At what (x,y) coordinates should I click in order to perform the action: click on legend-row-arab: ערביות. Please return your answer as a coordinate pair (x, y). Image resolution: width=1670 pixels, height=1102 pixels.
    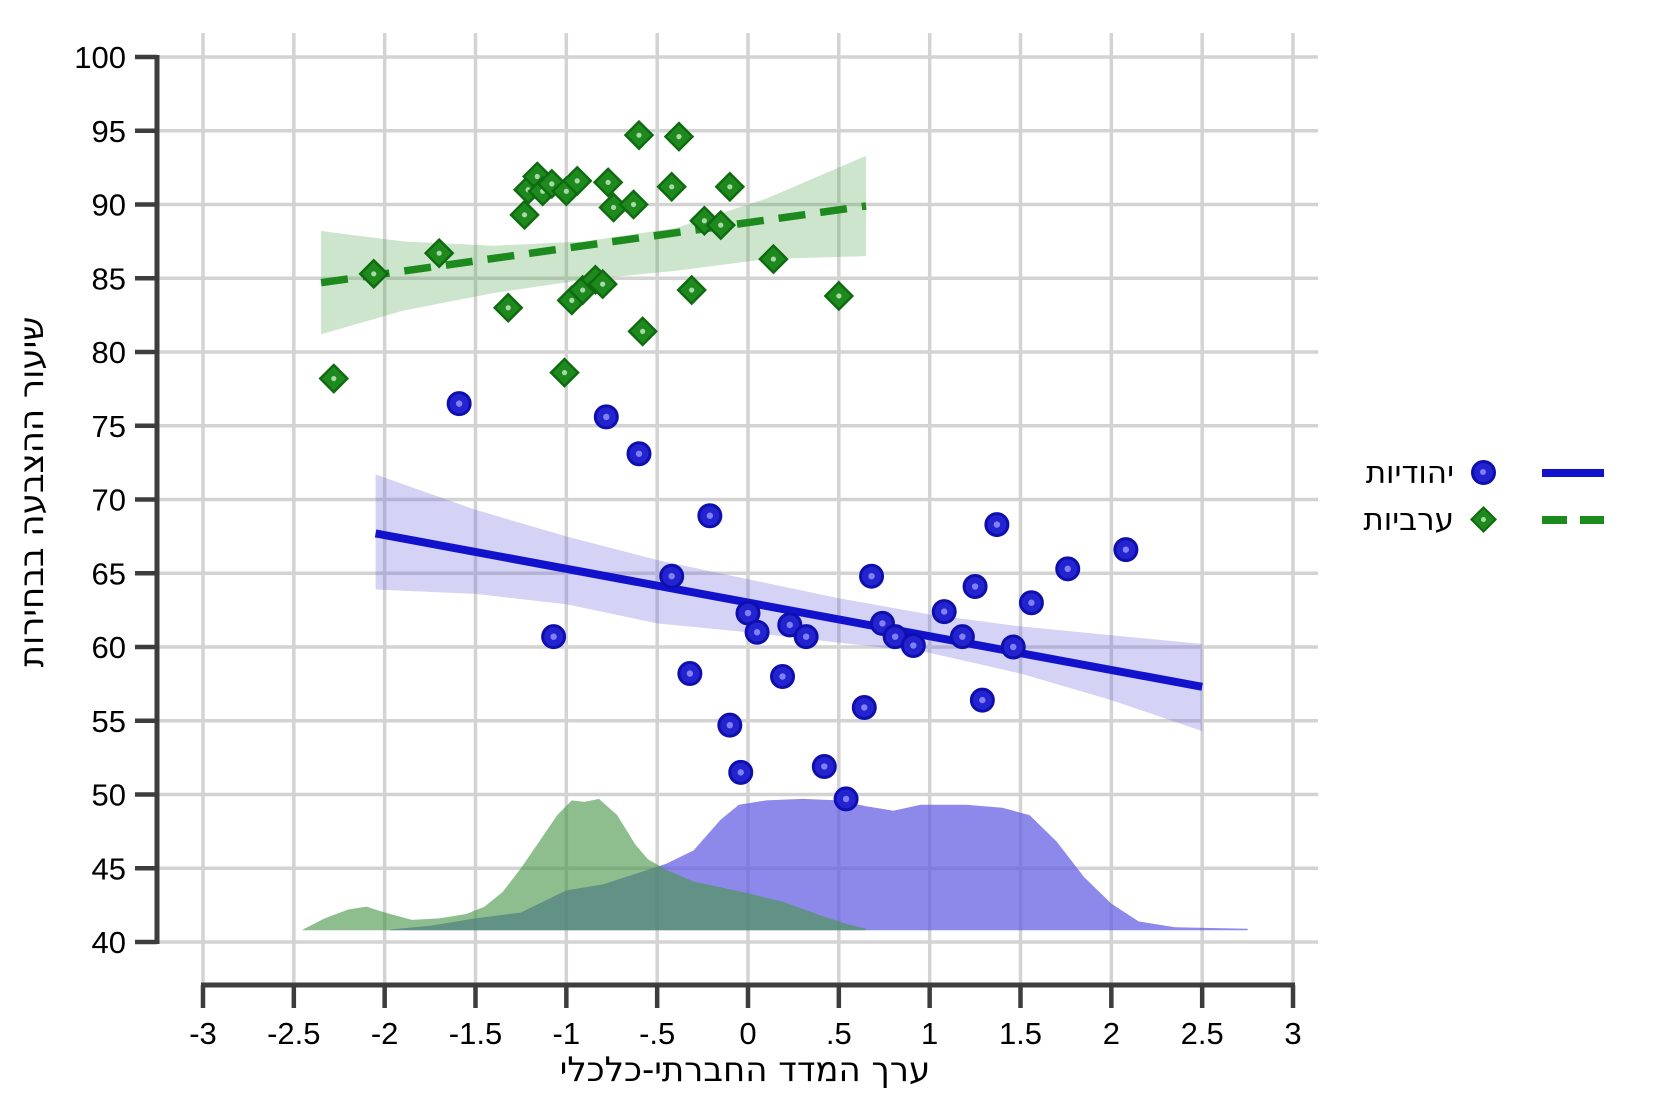
    Looking at the image, I should click on (1462, 519).